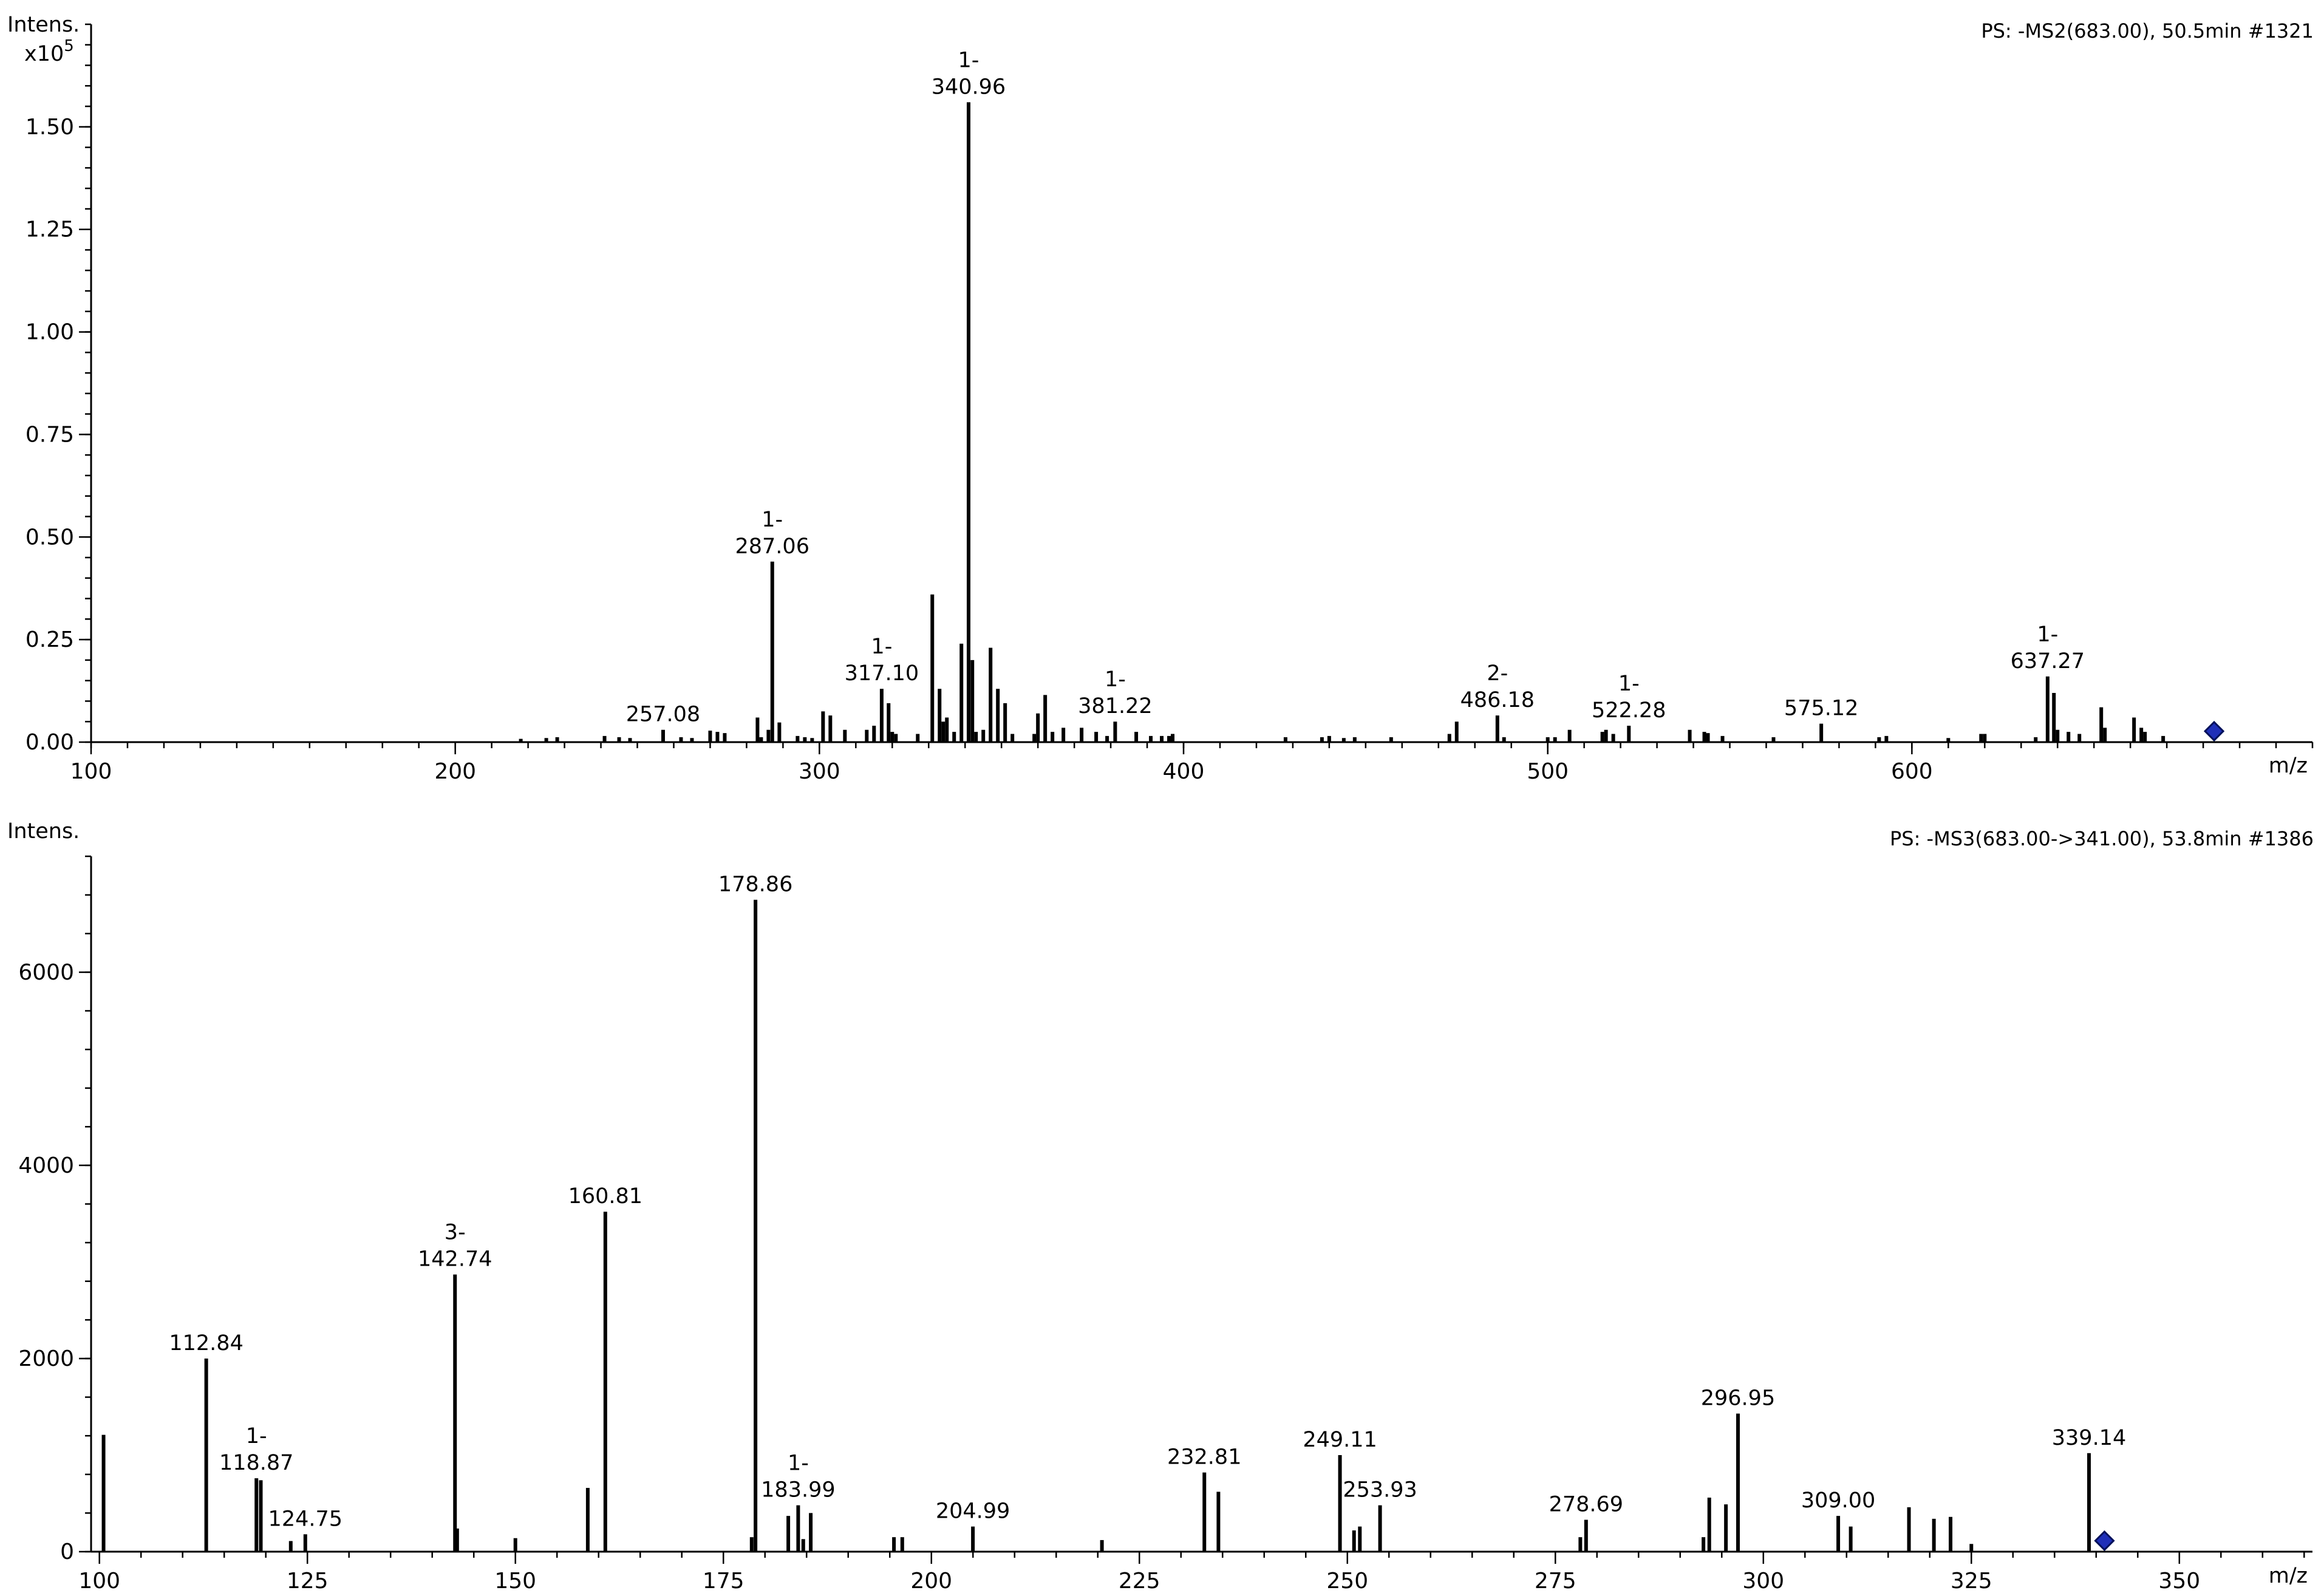  I want to click on ms2-x-tick-label: 300, so click(819, 772).